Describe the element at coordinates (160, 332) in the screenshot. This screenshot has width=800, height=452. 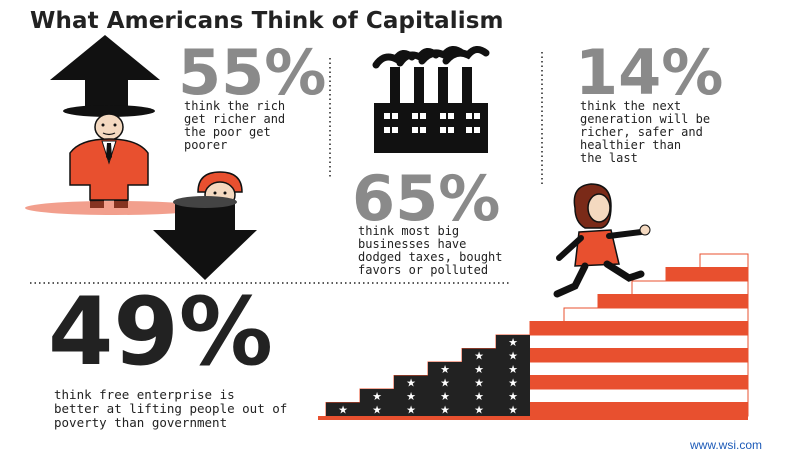
I see `stat-free-enterprise-value: 49%` at that location.